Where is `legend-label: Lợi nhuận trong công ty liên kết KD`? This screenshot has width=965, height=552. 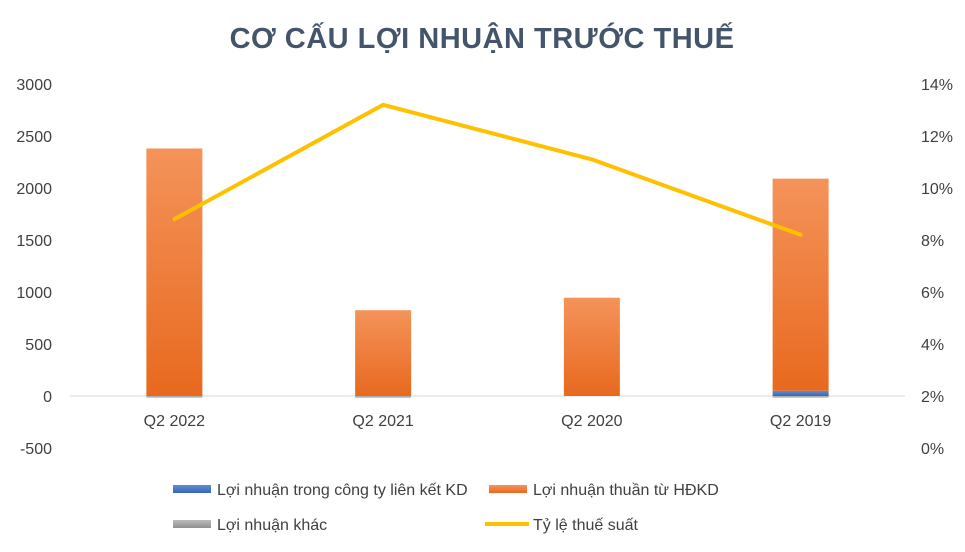
legend-label: Lợi nhuận trong công ty liên kết KD is located at coordinates (342, 490).